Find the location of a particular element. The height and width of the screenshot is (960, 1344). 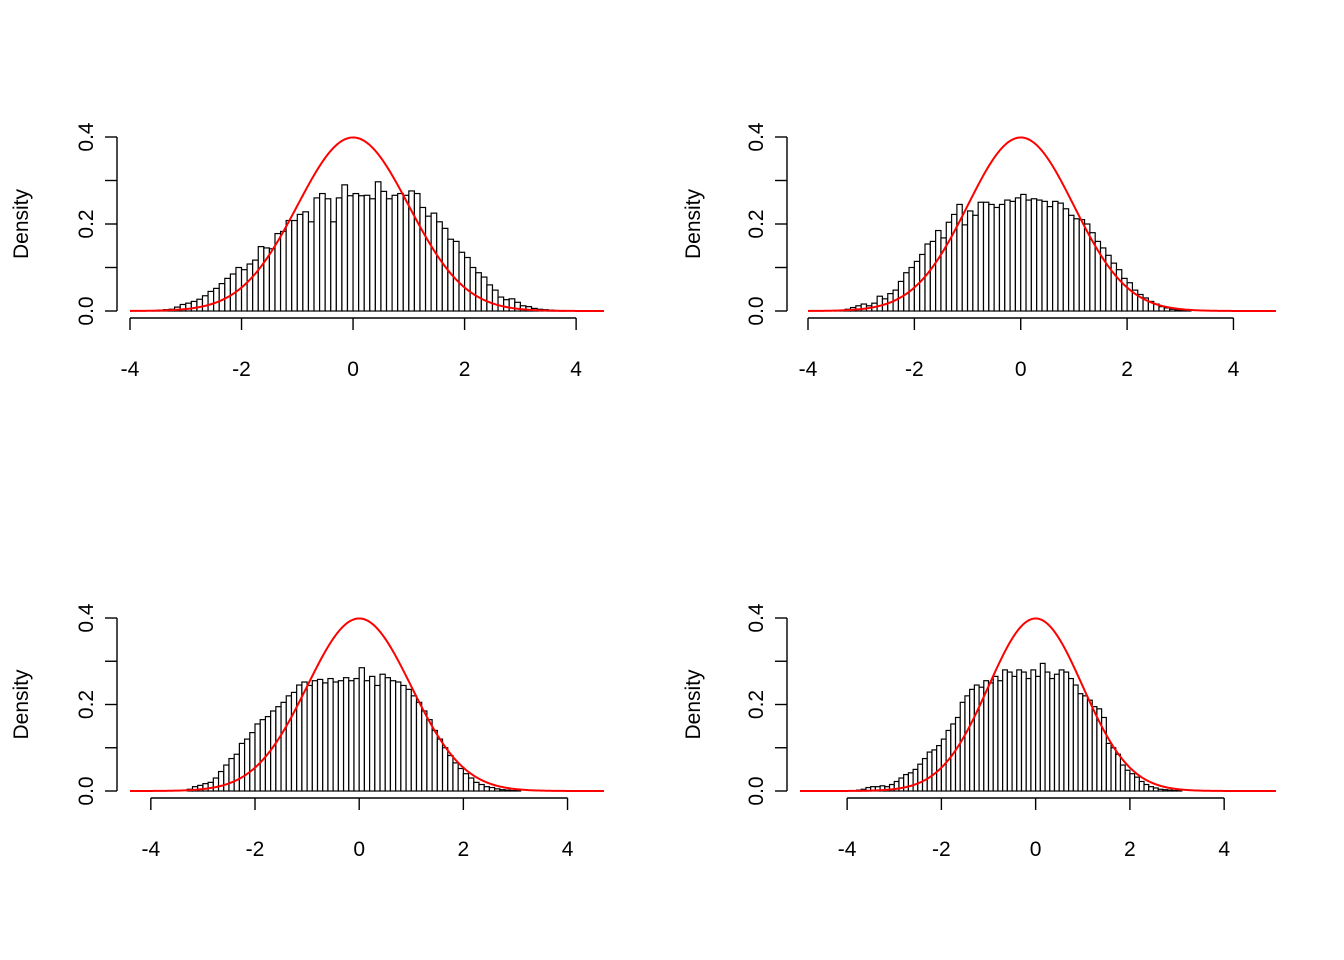

histogram-panel-3: -4 -2 0 2 4 0.0 0.2 0.4 Density is located at coordinates (307, 732).